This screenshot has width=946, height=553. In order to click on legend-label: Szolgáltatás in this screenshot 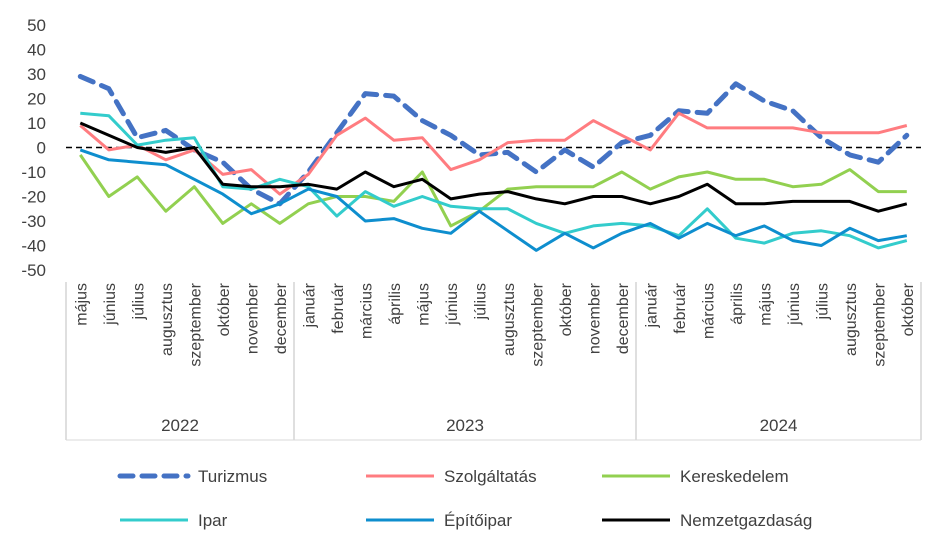, I will do `click(490, 476)`.